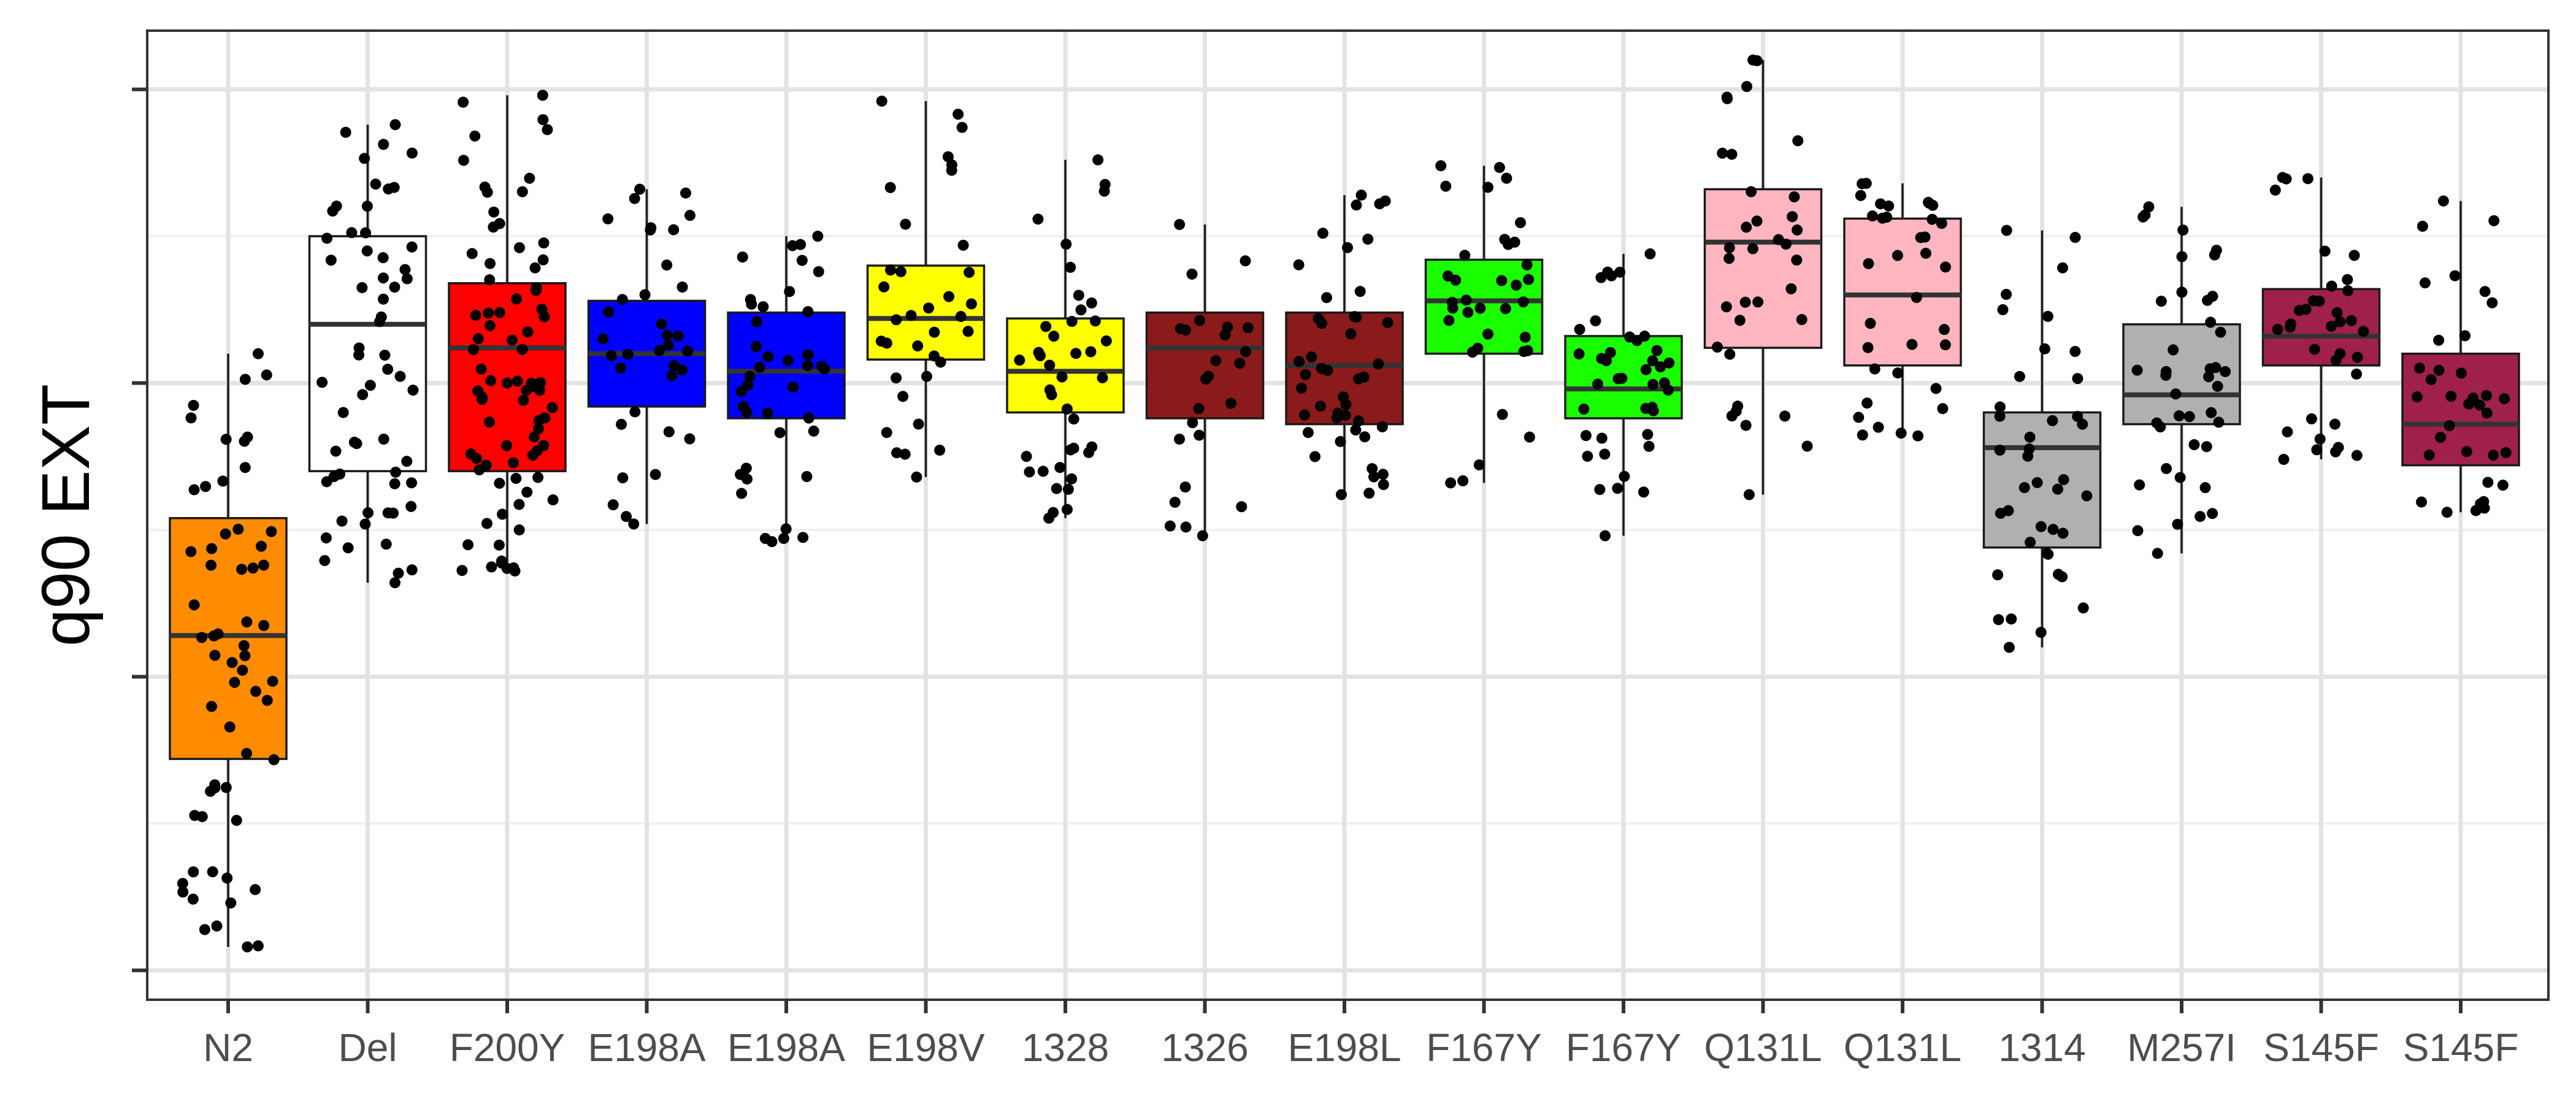 This screenshot has width=2576, height=1104. What do you see at coordinates (1484, 1047) in the screenshot?
I see `x-tick-label: F167Y` at bounding box center [1484, 1047].